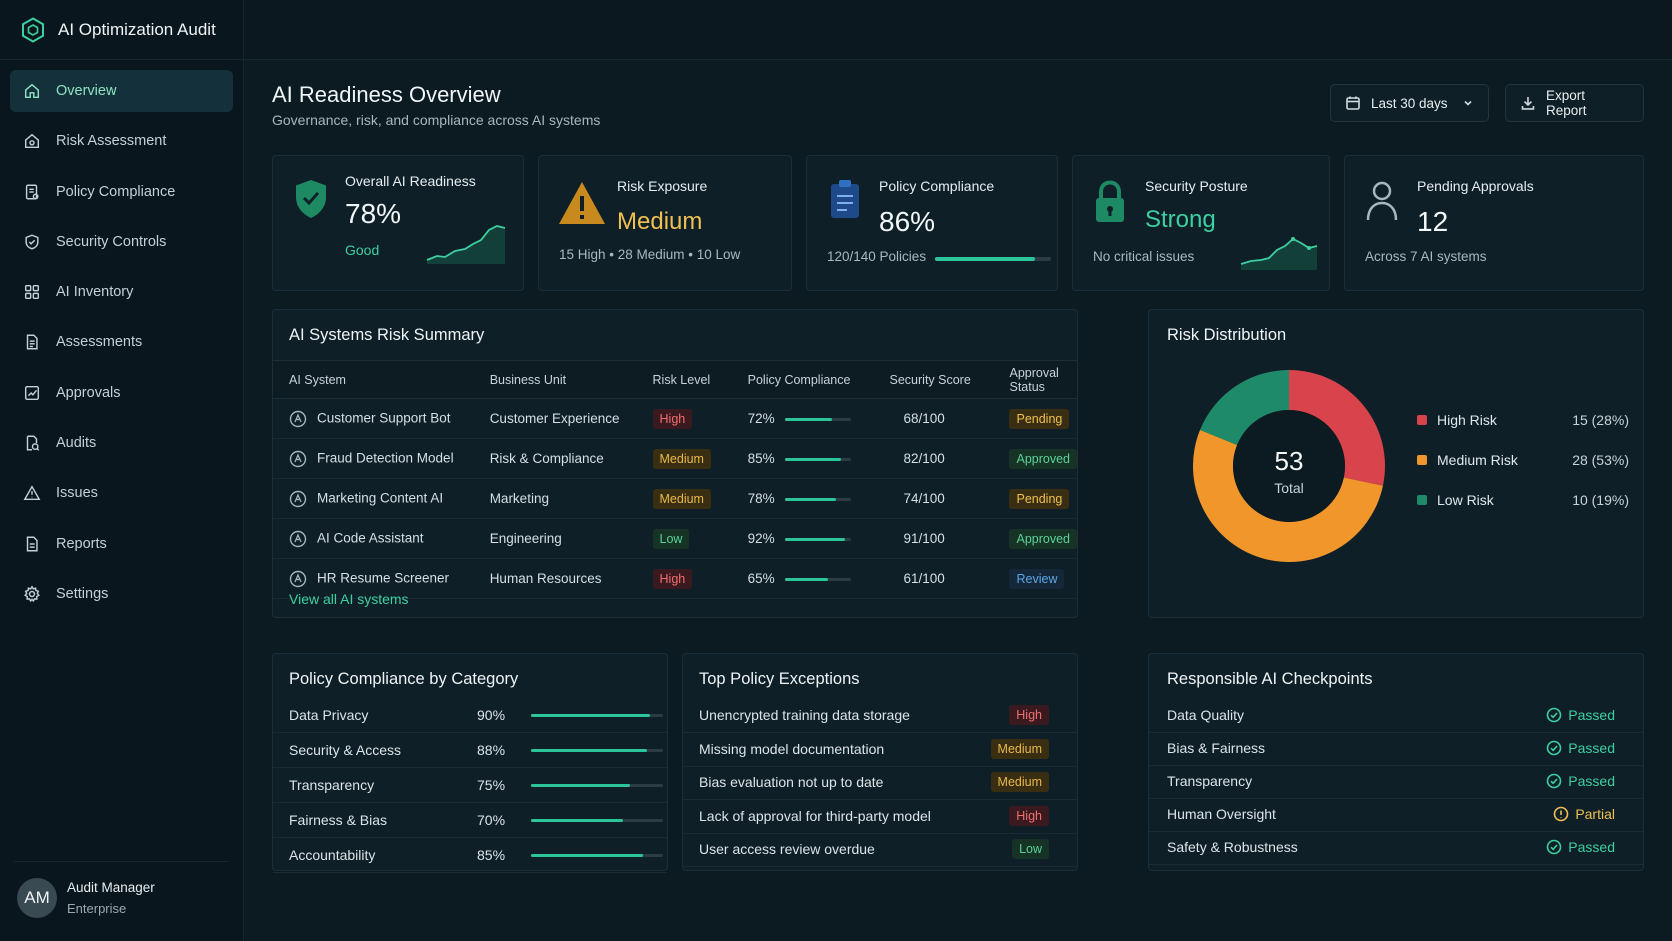 The height and width of the screenshot is (941, 1672). I want to click on column-header: AI System, so click(373, 379).